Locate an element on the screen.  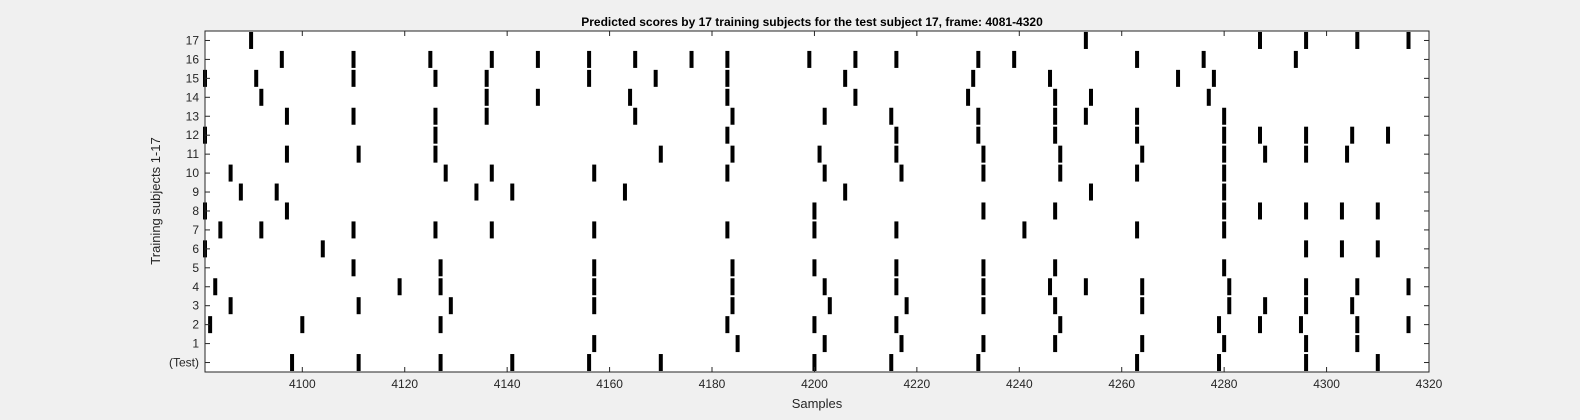
x-tick-label: 4140 is located at coordinates (507, 384).